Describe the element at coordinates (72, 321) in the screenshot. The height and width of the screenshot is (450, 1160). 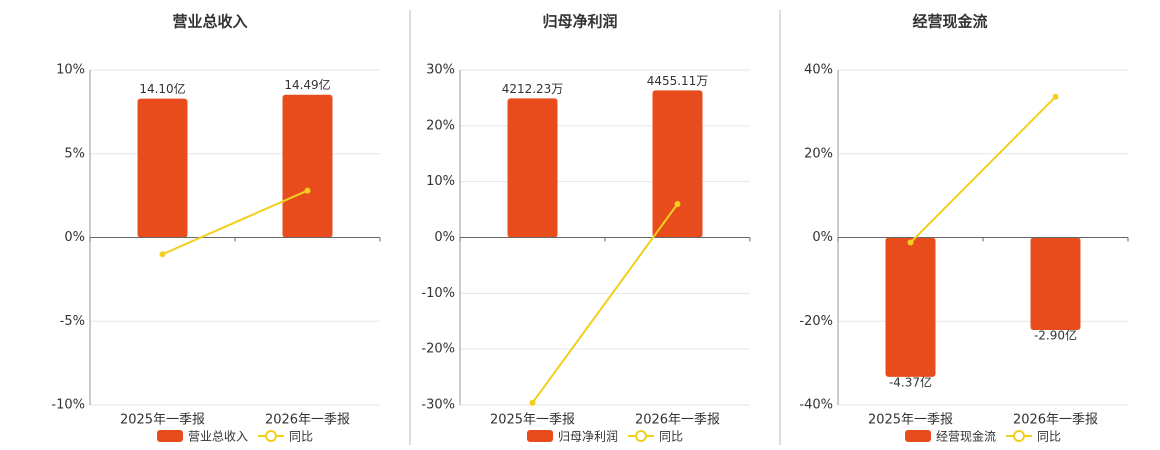
I see `y-tick-label: -5%` at that location.